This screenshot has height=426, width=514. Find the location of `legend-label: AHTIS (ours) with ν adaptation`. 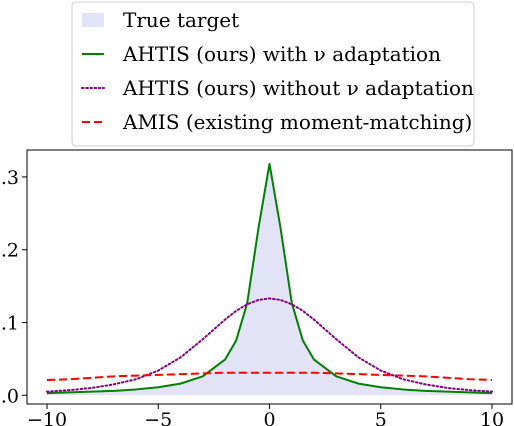

legend-label: AHTIS (ours) with ν adaptation is located at coordinates (281, 54).